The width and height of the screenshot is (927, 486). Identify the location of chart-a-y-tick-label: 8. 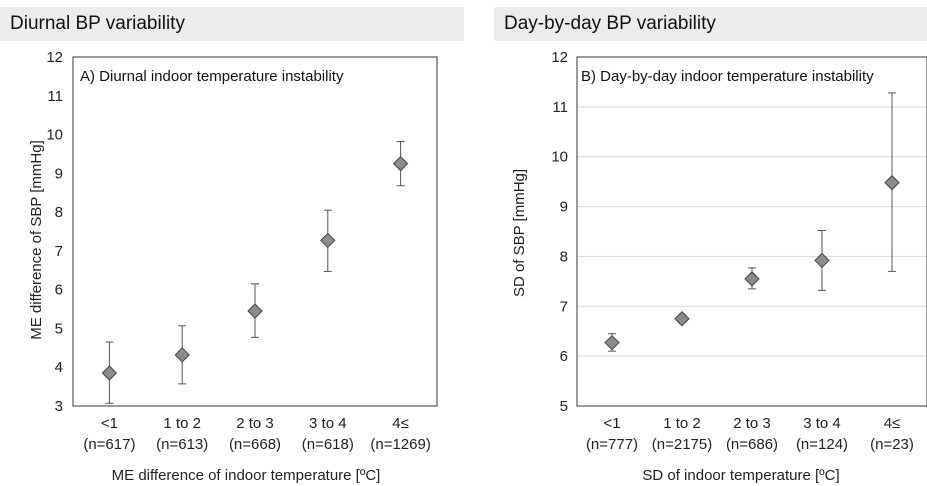
(59, 212).